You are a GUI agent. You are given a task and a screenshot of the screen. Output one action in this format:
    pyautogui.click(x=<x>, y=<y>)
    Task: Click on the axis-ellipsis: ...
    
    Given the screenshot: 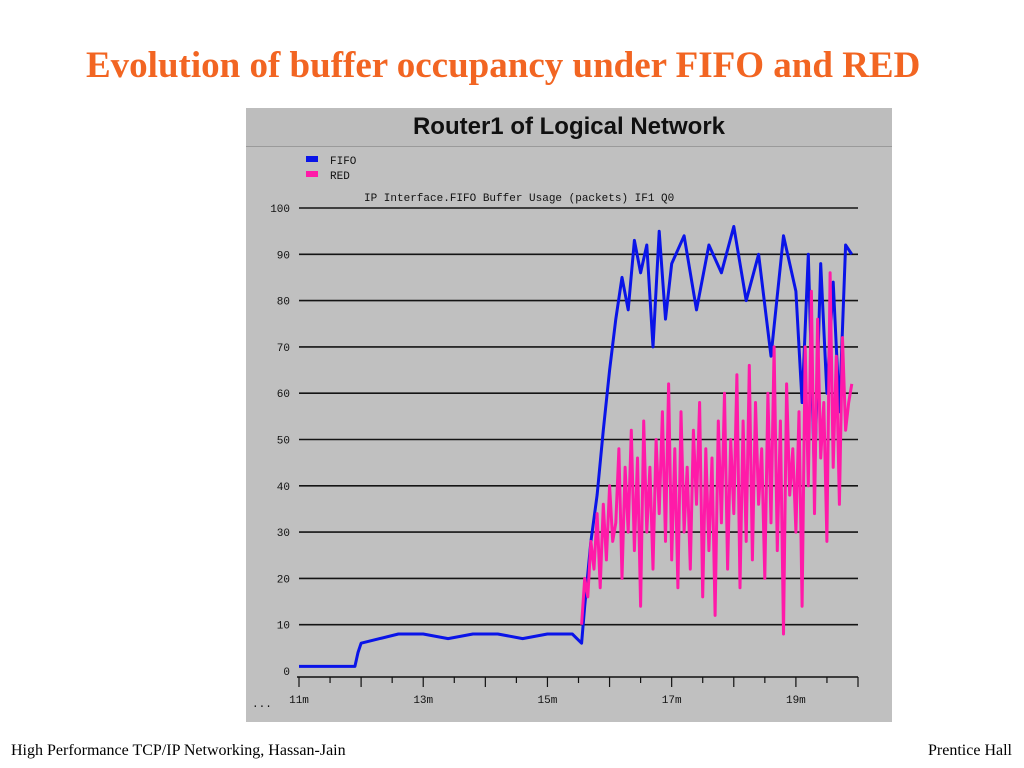 What is the action you would take?
    pyautogui.click(x=262, y=705)
    